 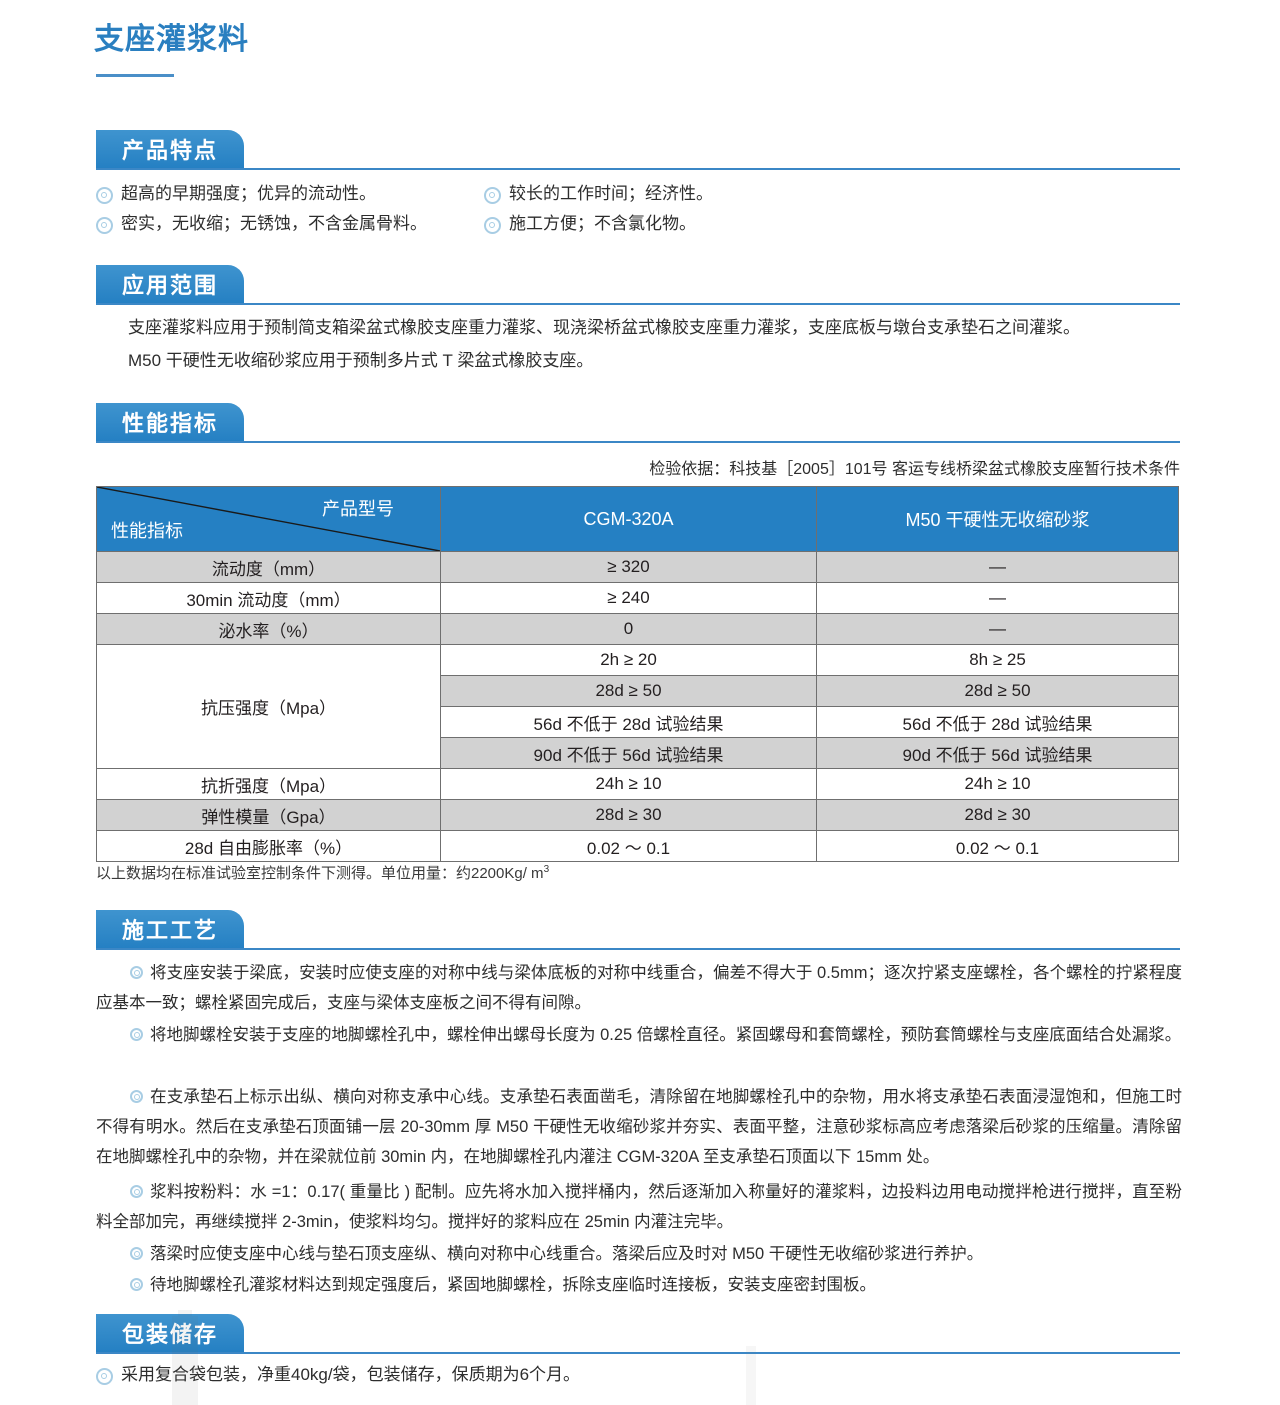 I want to click on section-header-packaging: 包装储存, so click(x=638, y=1335).